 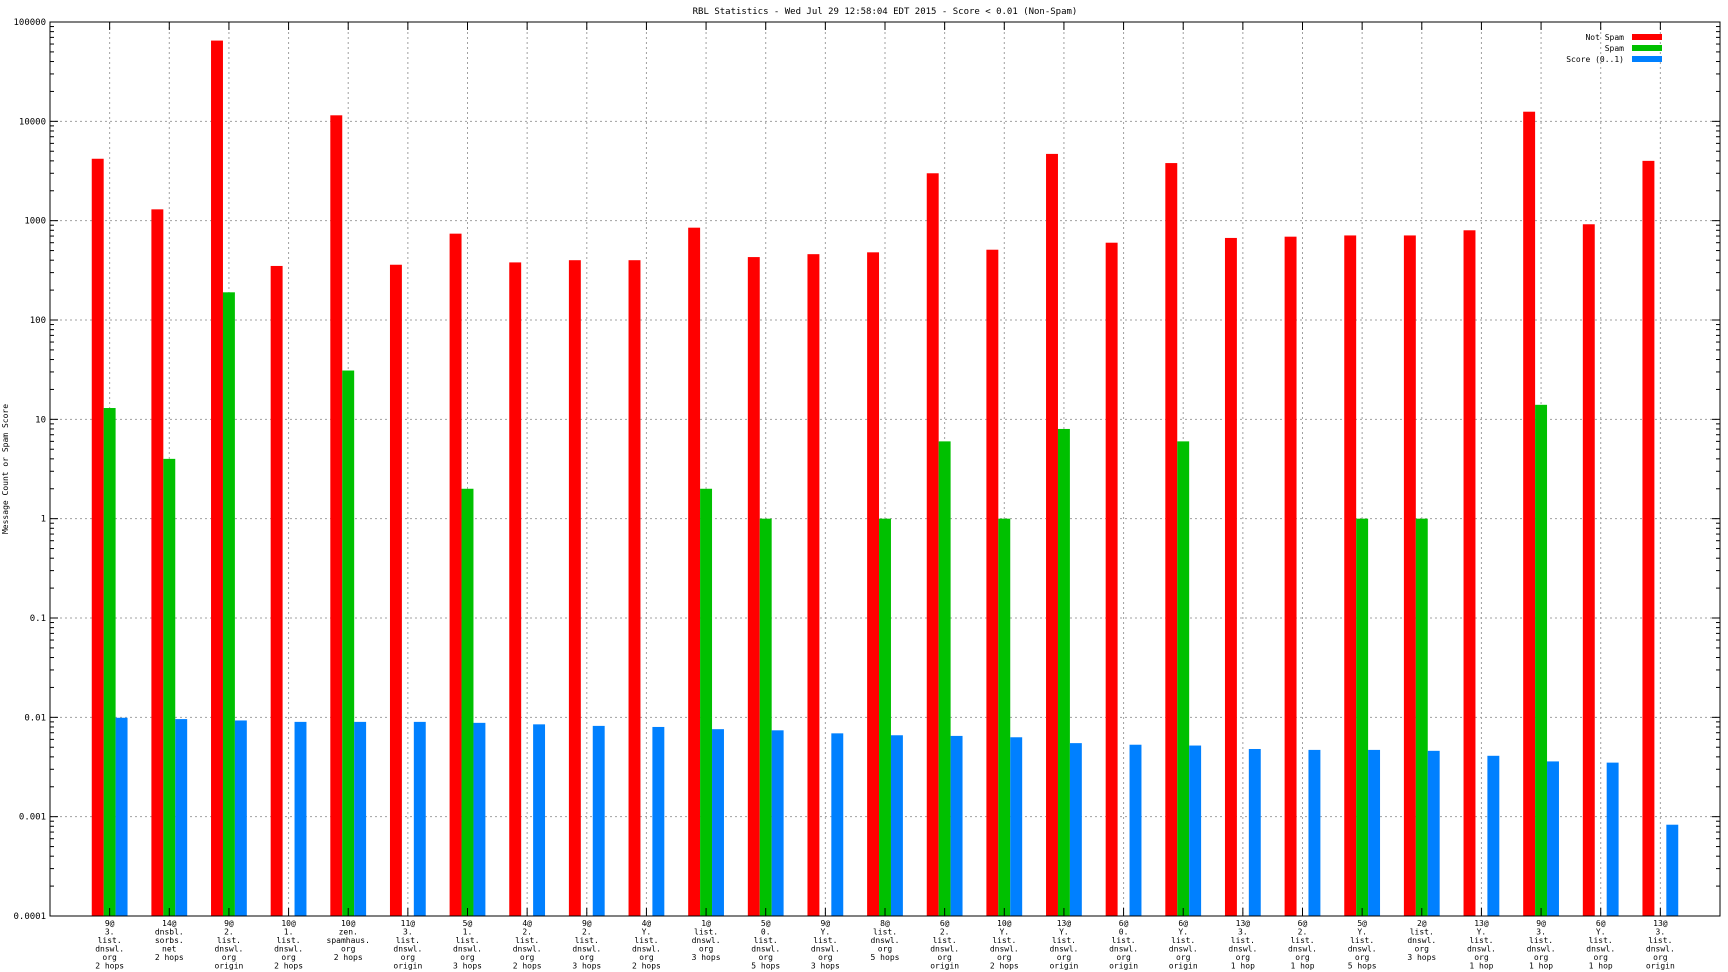 What do you see at coordinates (1647, 37) in the screenshot?
I see `legend-swatch` at bounding box center [1647, 37].